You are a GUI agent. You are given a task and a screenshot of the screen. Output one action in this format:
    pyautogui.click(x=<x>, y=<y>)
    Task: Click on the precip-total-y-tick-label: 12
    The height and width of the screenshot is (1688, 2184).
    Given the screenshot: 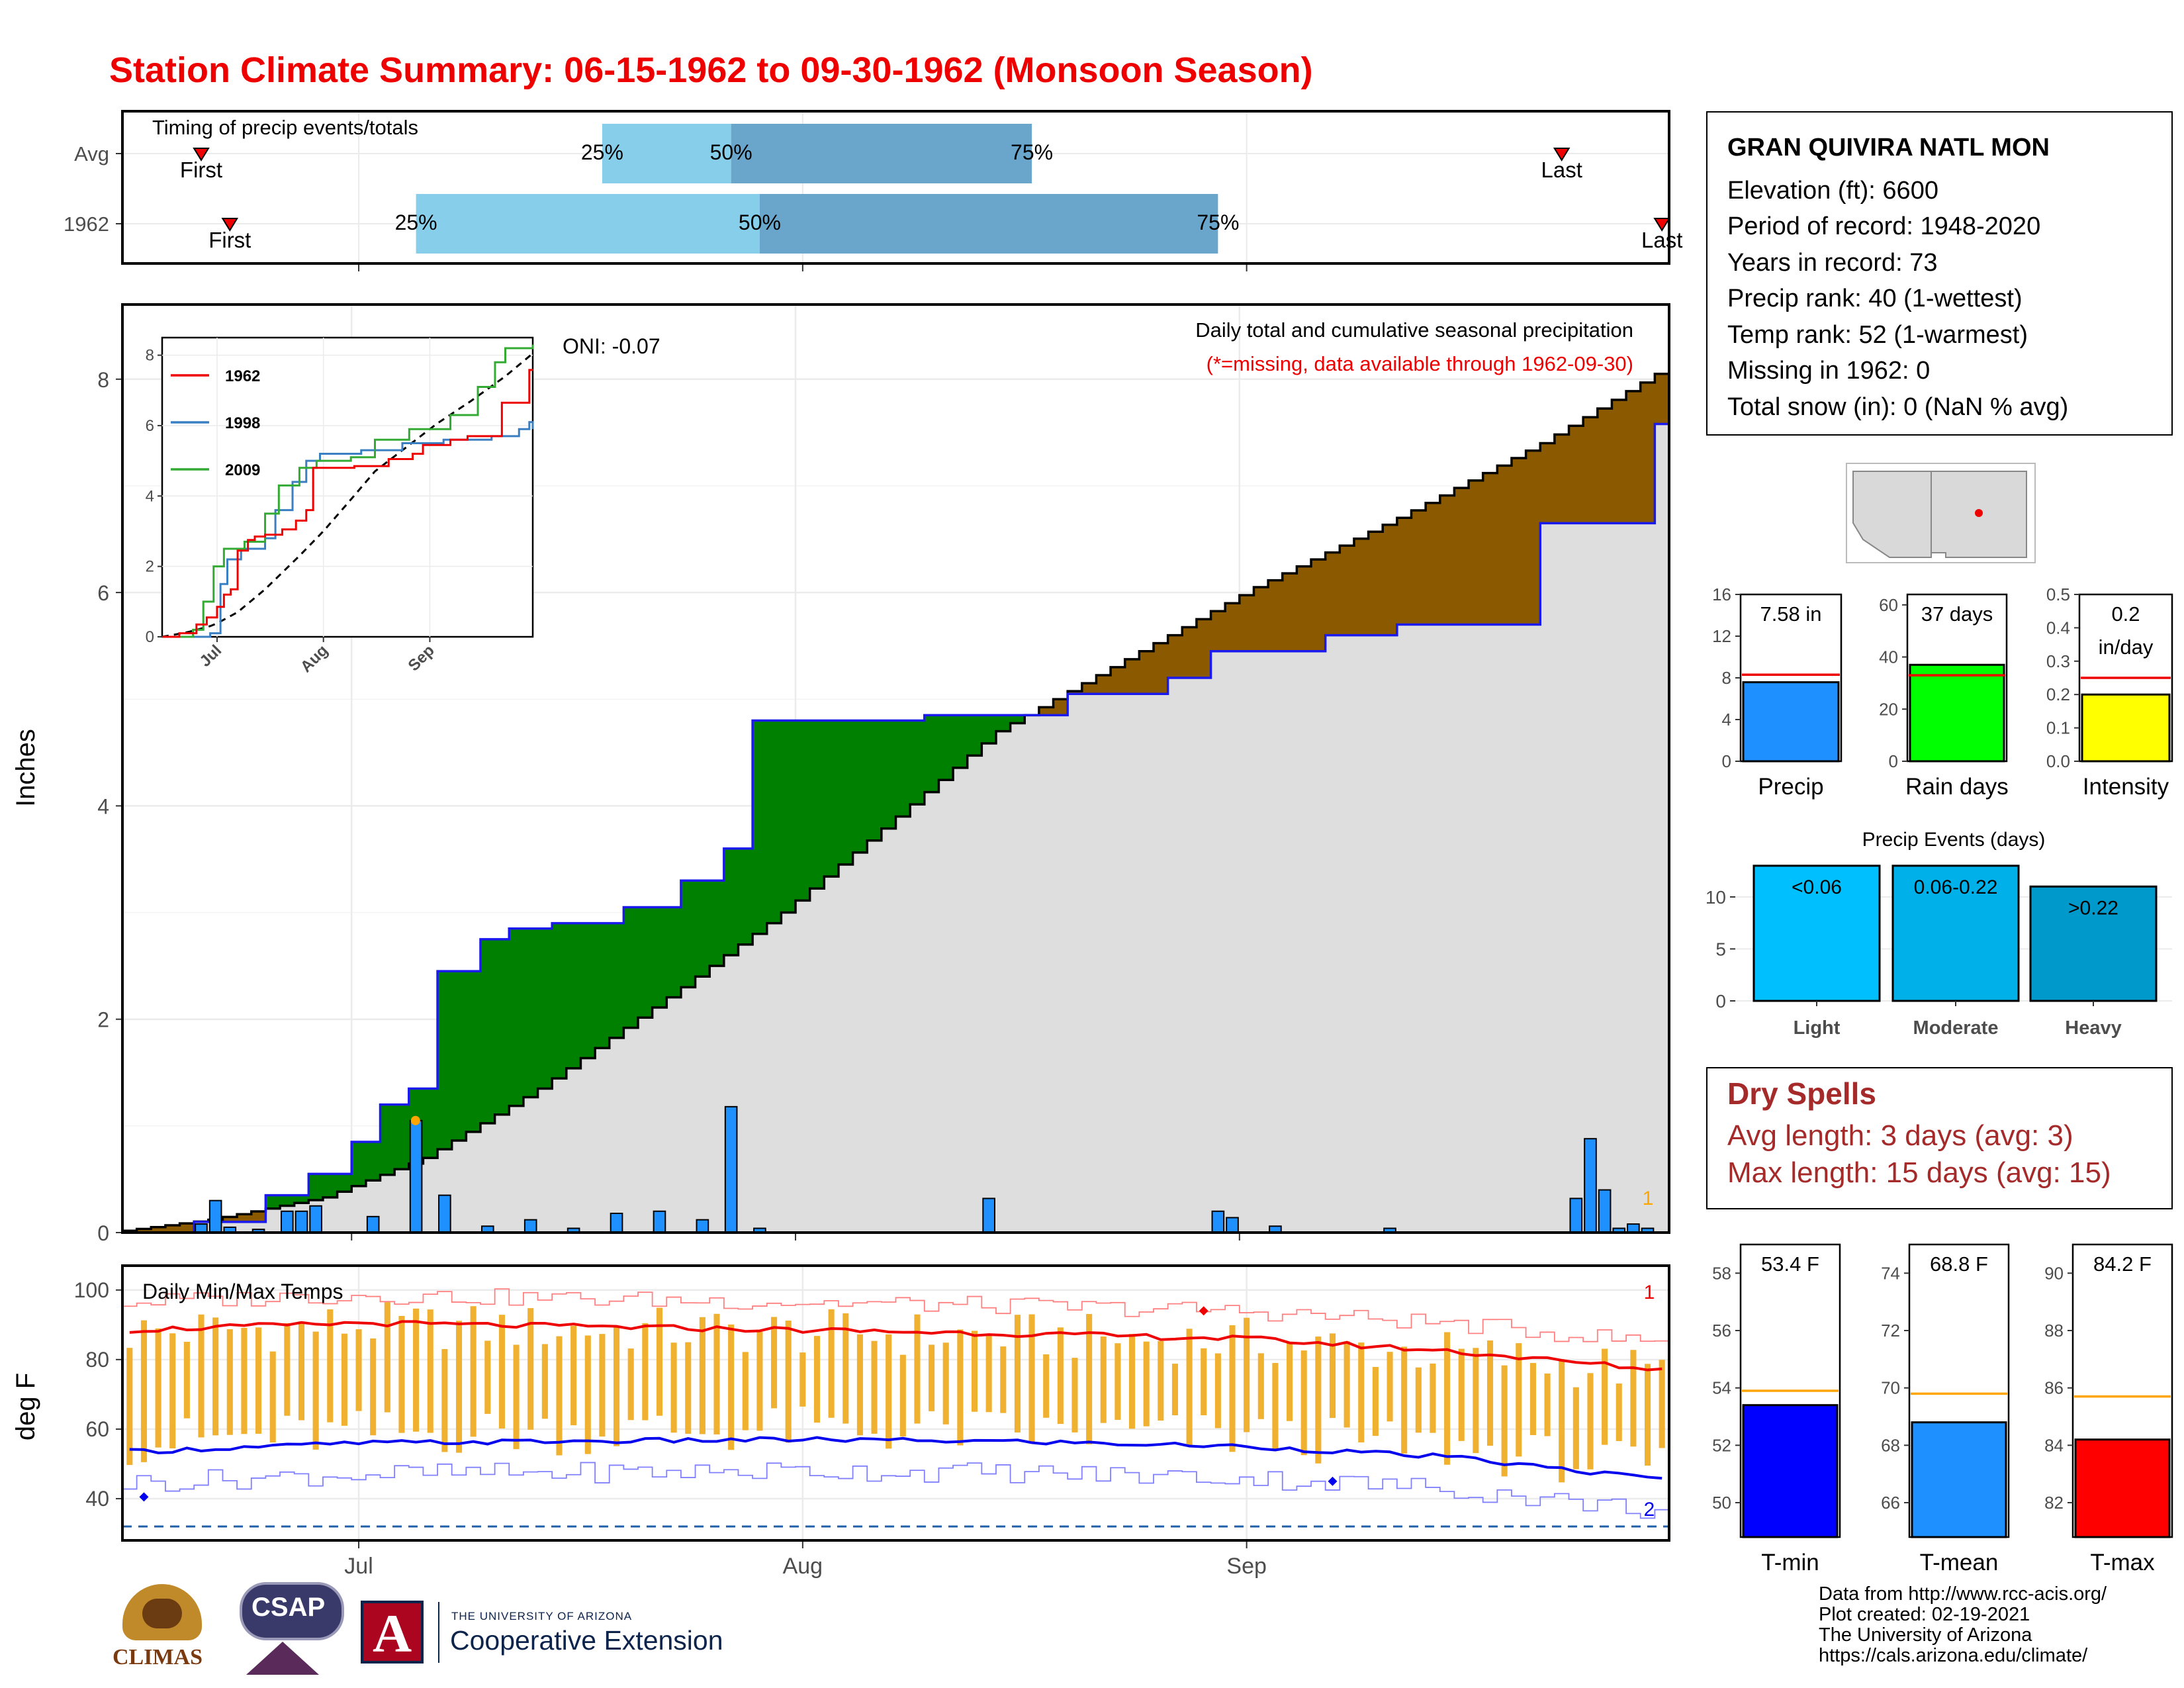 What is the action you would take?
    pyautogui.click(x=1721, y=636)
    